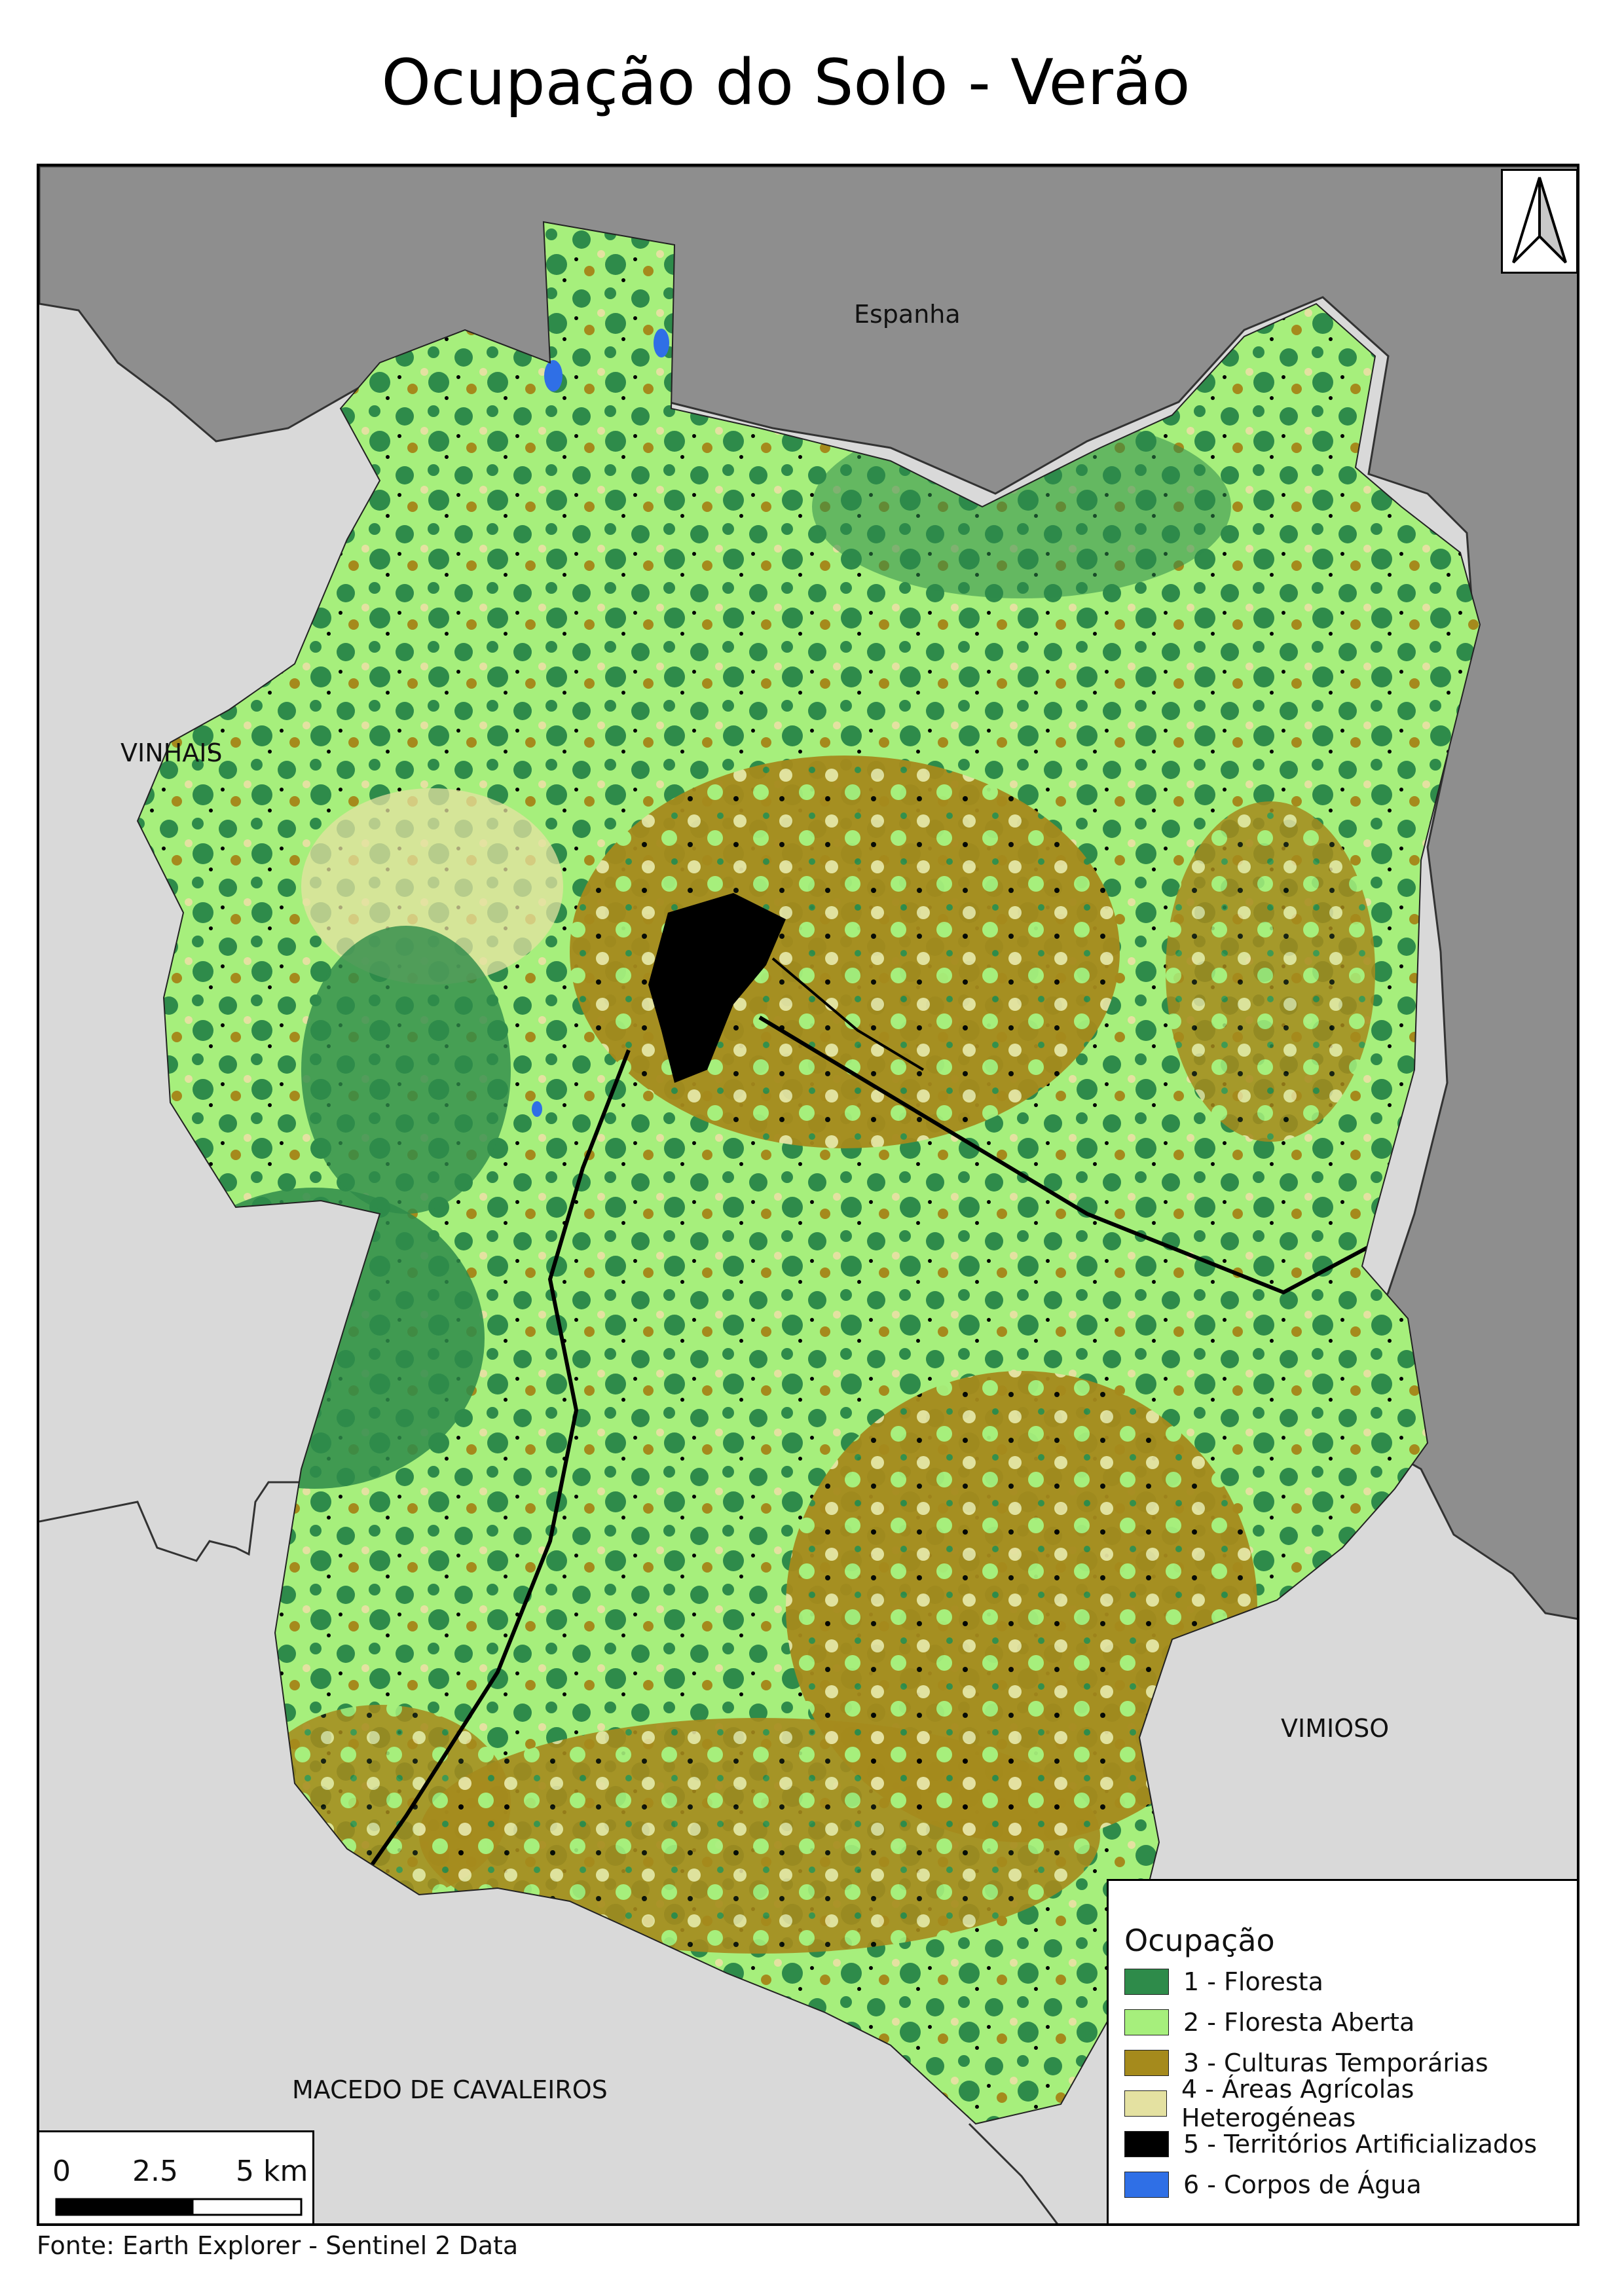 The height and width of the screenshot is (2296, 1624). Describe the element at coordinates (1360, 2144) in the screenshot. I see `legend-label: 5 - Territórios Artificializados` at that location.